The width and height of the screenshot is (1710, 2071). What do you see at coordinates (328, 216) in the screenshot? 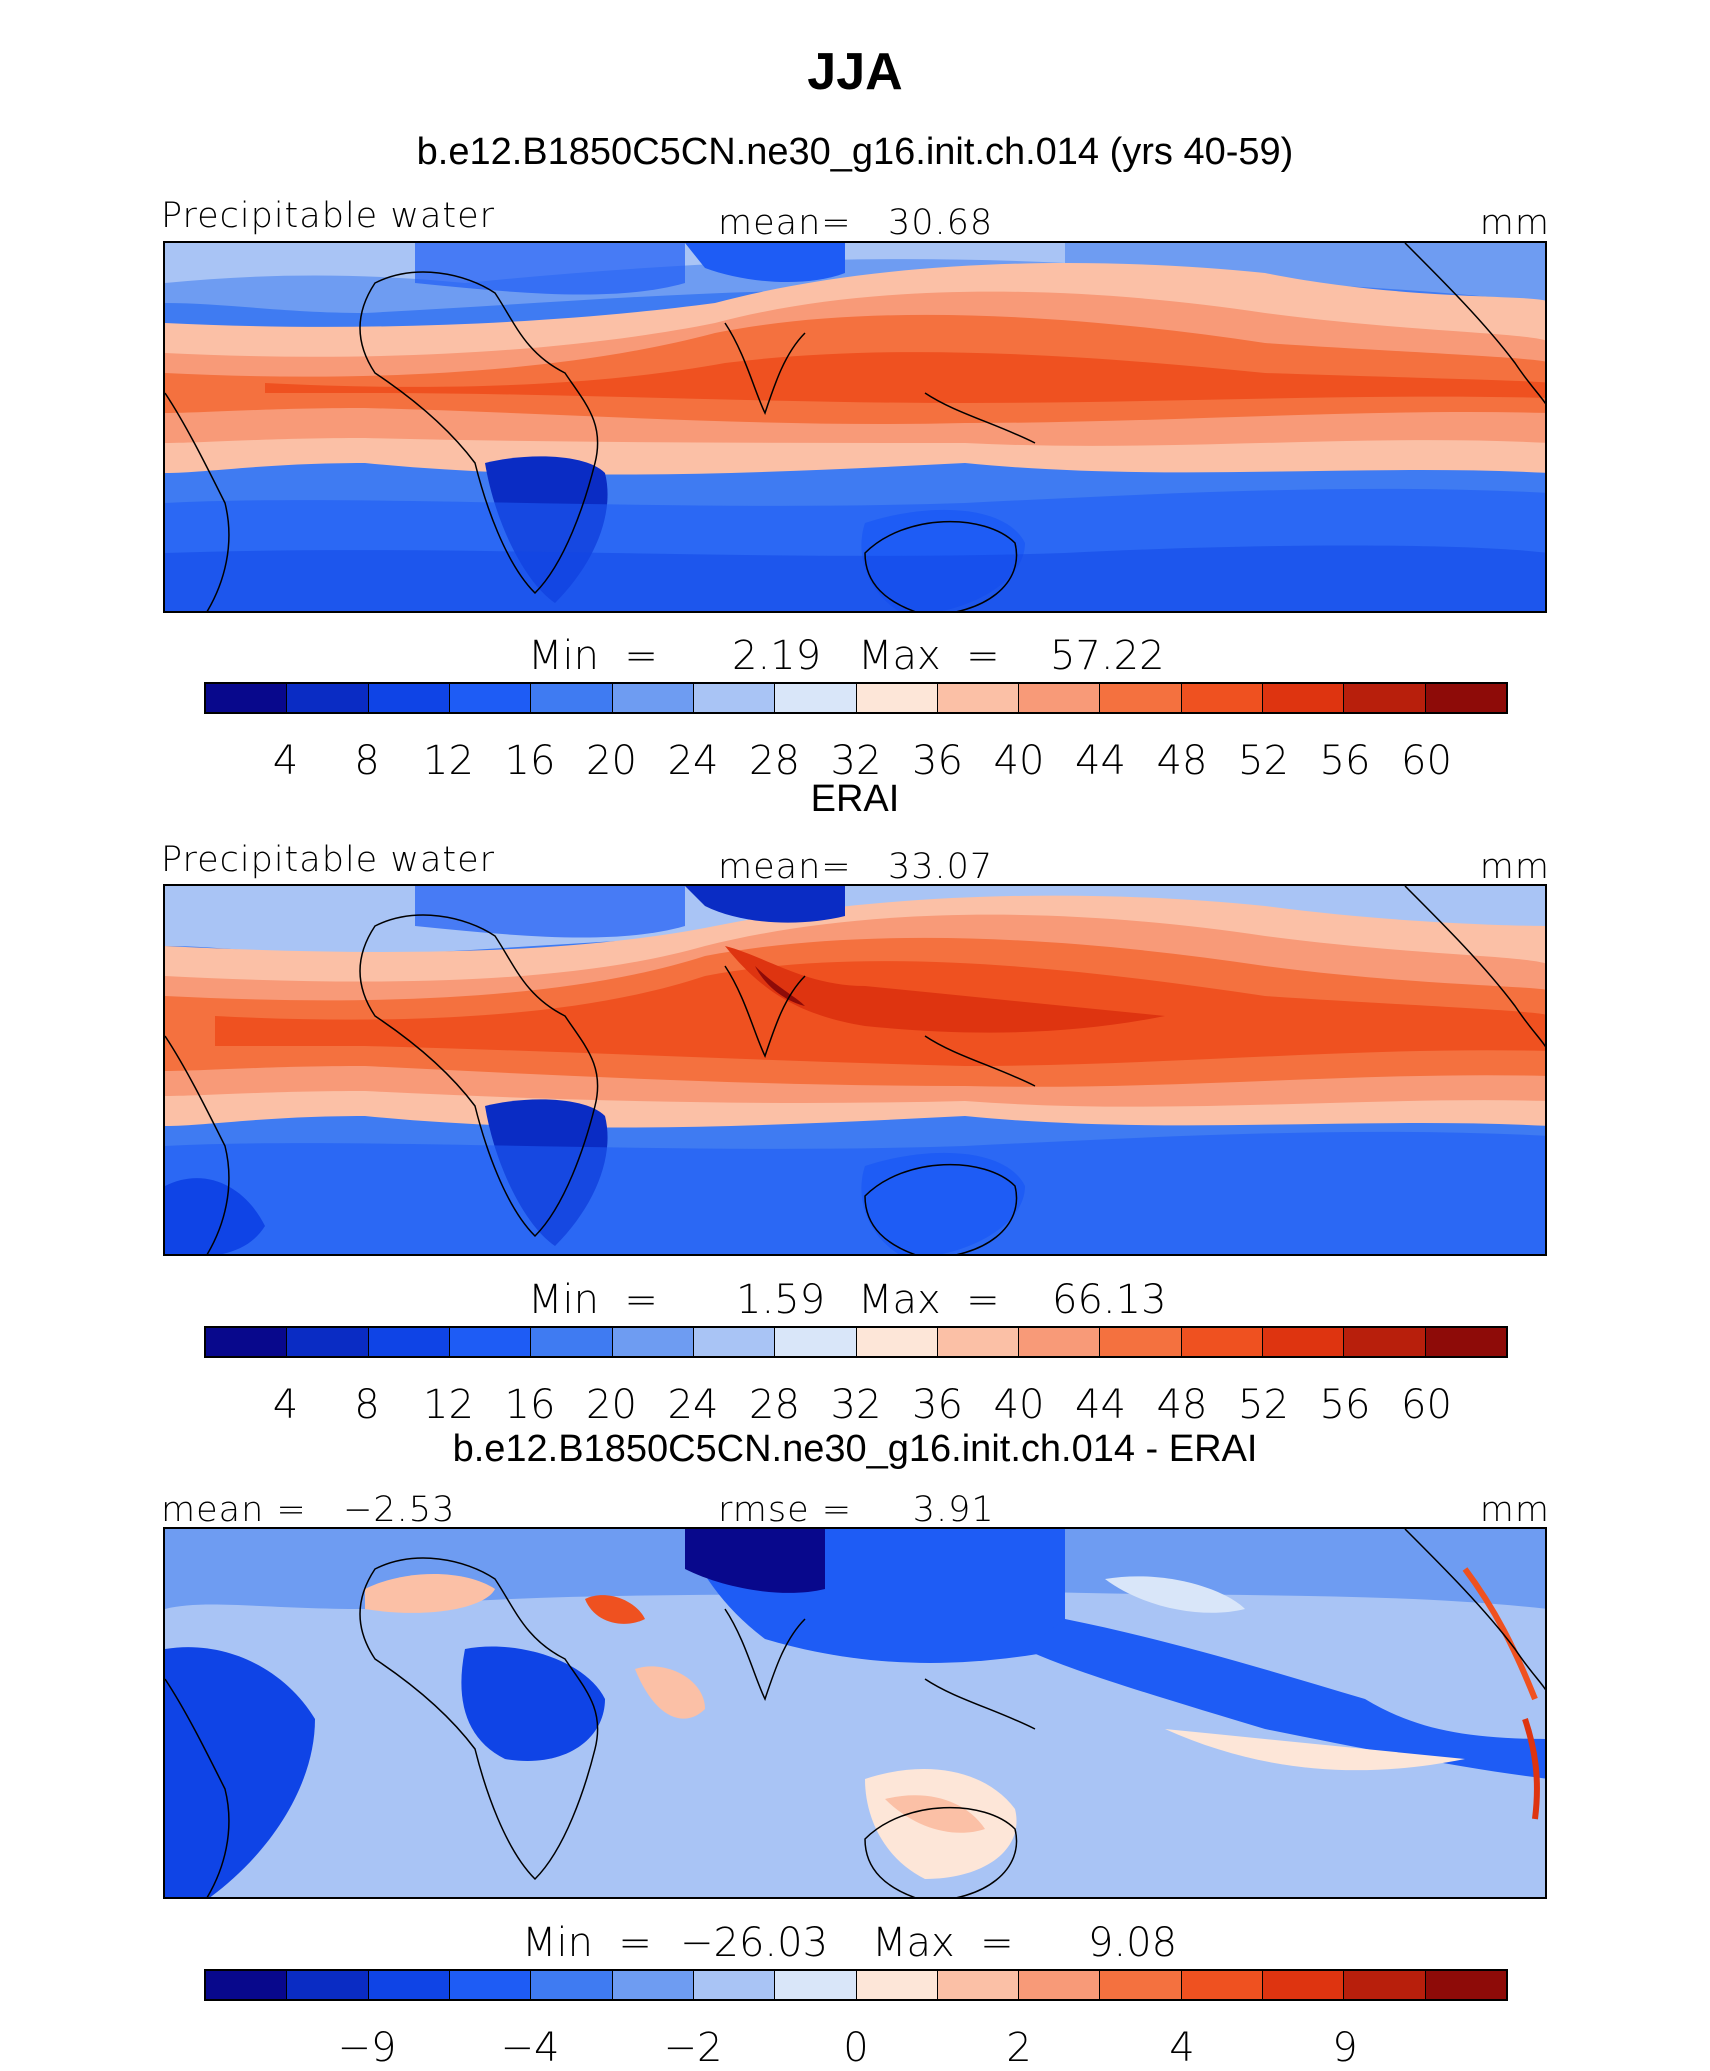
I see `field-label: Precipitable water` at bounding box center [328, 216].